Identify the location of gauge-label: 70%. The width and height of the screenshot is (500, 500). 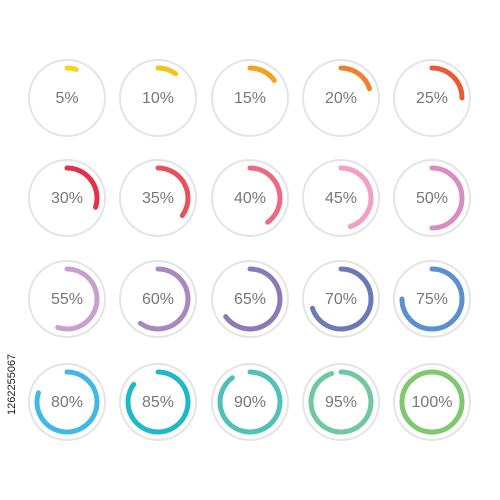
(341, 299).